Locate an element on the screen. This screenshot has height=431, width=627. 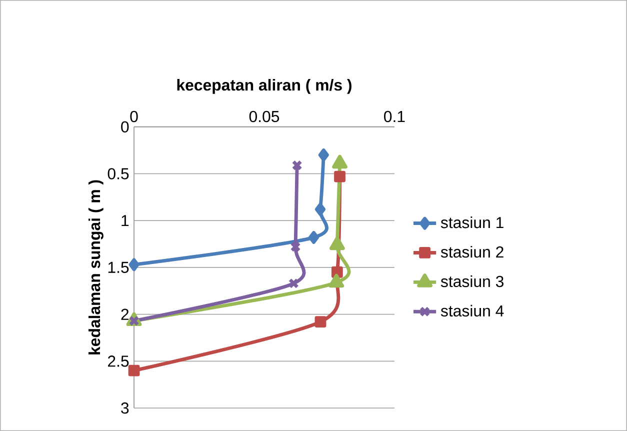
y-tick-label: 0 is located at coordinates (125, 126).